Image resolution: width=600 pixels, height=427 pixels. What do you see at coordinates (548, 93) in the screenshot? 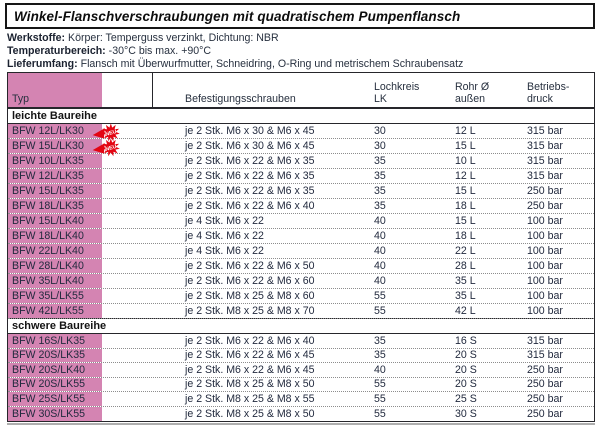
I see `column-header-betriebsdruck: Betriebs- druck` at bounding box center [548, 93].